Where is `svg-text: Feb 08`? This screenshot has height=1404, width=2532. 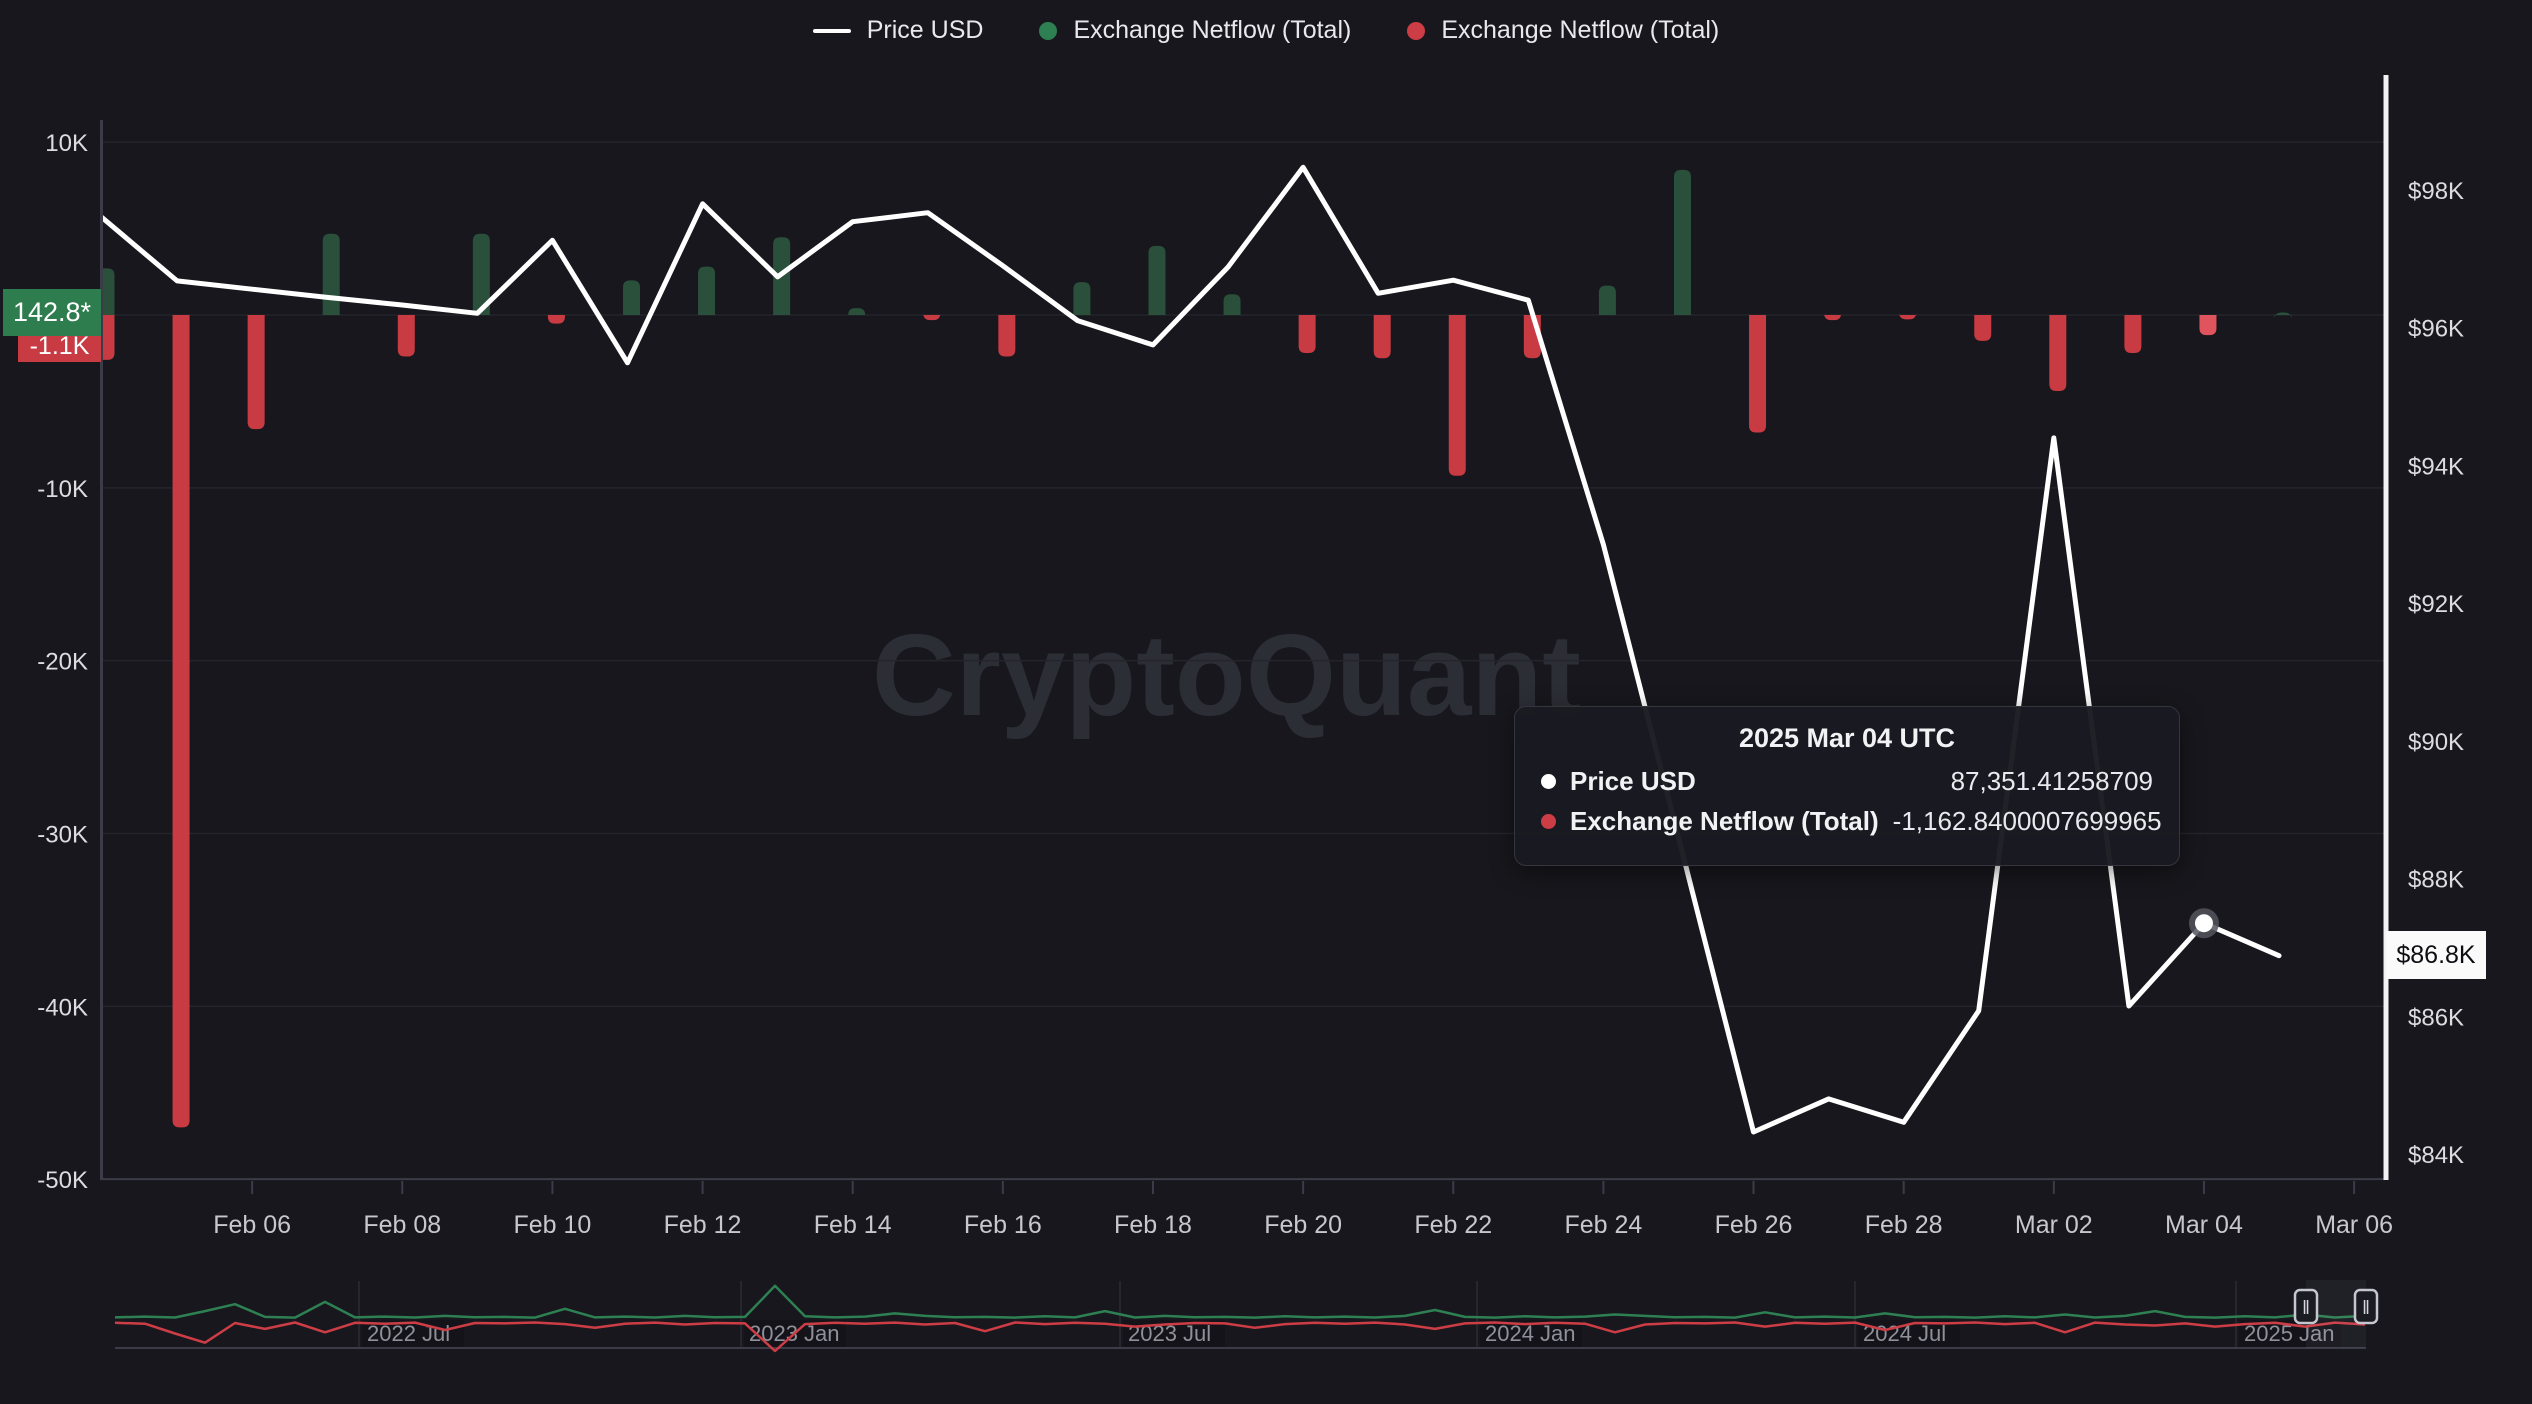 svg-text: Feb 08 is located at coordinates (402, 1225).